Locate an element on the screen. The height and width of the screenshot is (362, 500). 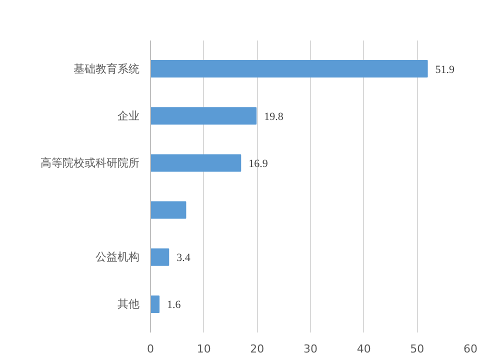
x-tick-label: 50 is located at coordinates (417, 349).